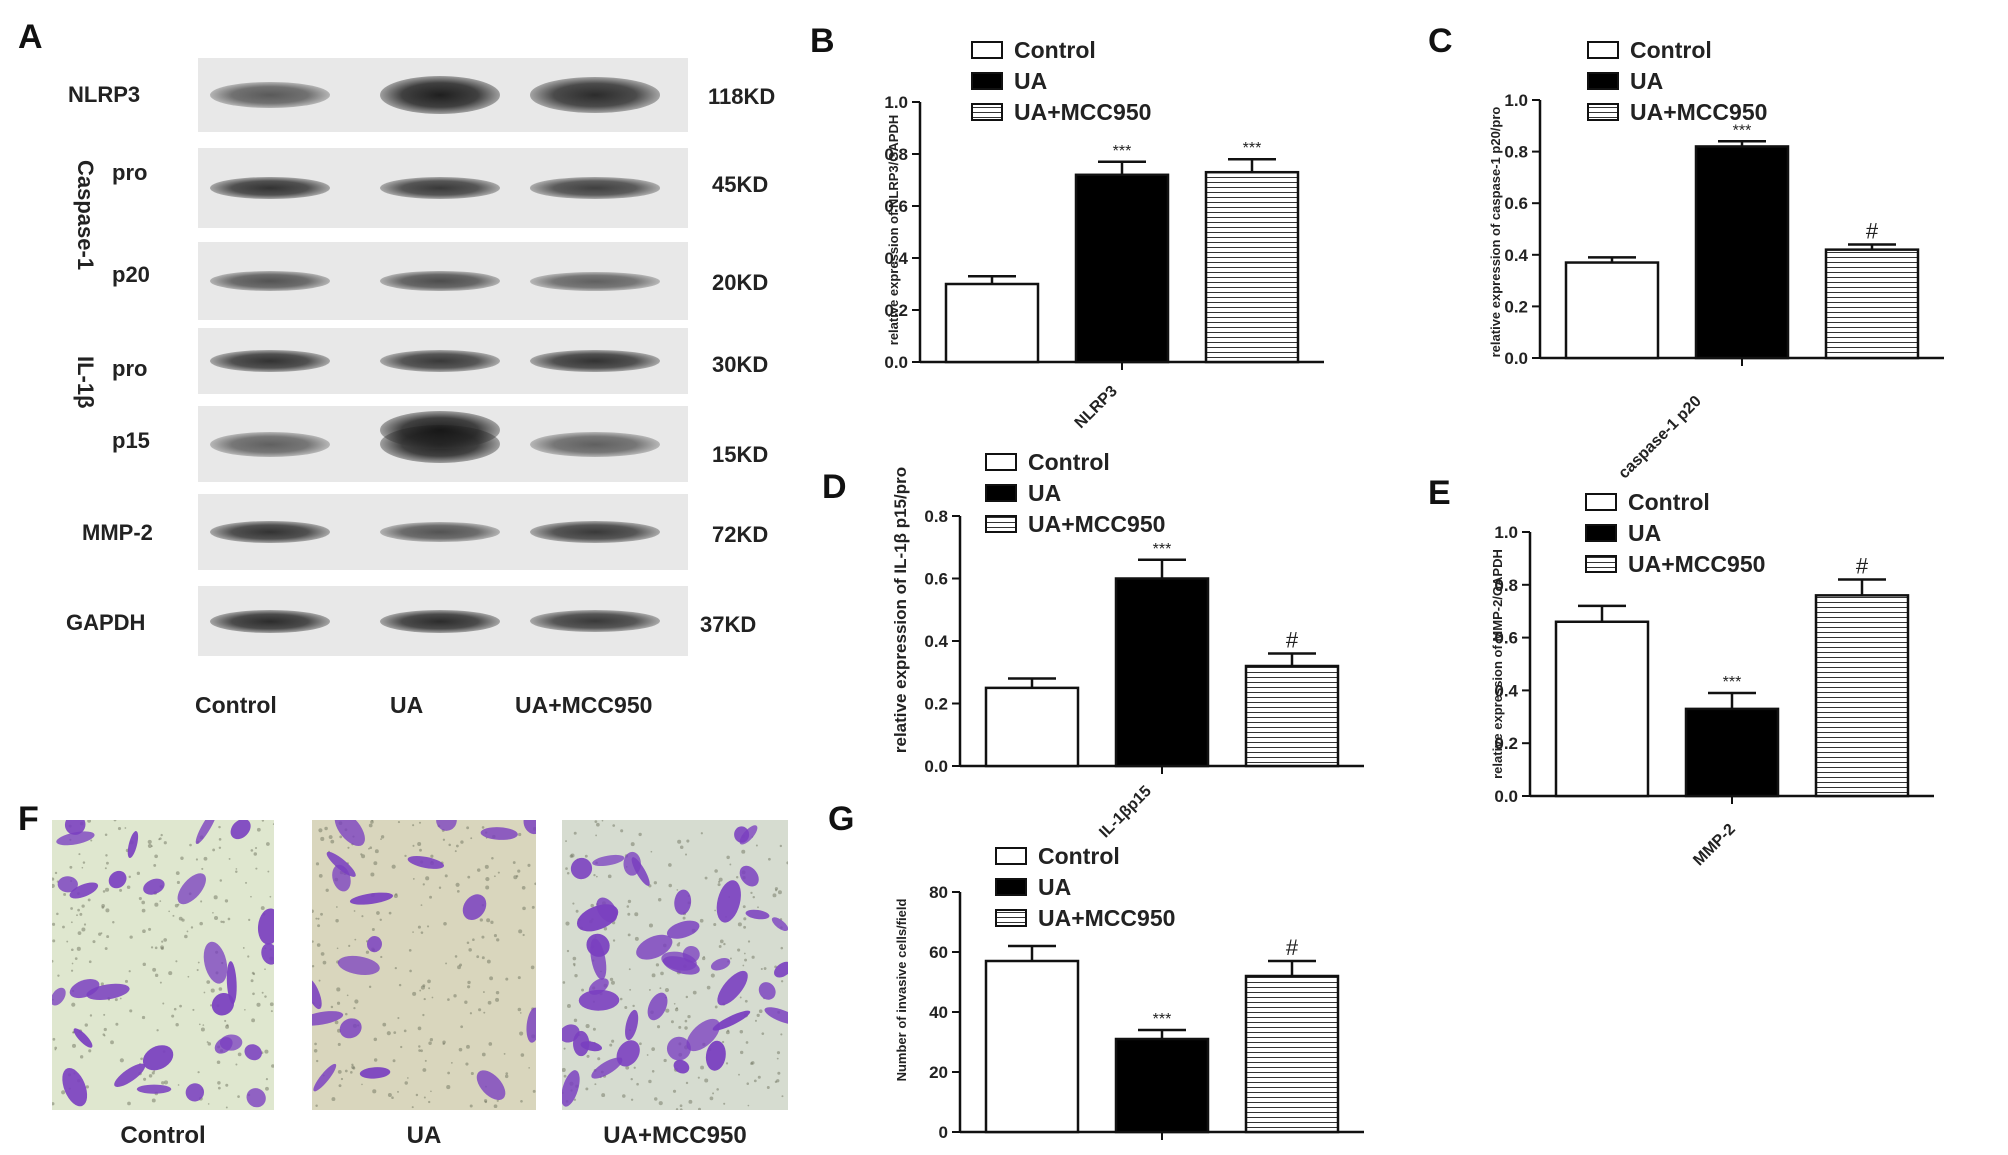  What do you see at coordinates (1106, 918) in the screenshot?
I see `legend-label: UA+MCC950` at bounding box center [1106, 918].